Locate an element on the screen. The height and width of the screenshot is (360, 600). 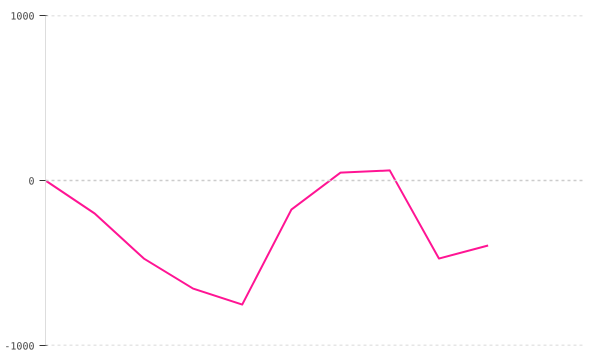
y-tick-label: 1000 is located at coordinates (22, 17).